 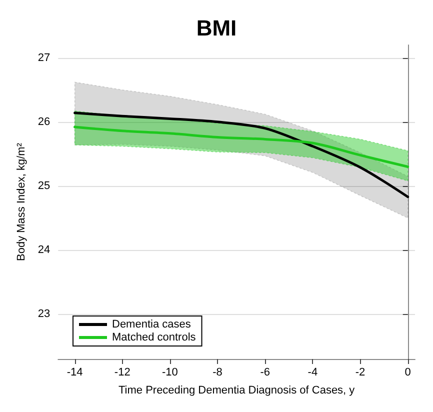 I want to click on y-axis-title: Body Mass Index, kg/m², so click(x=22, y=201).